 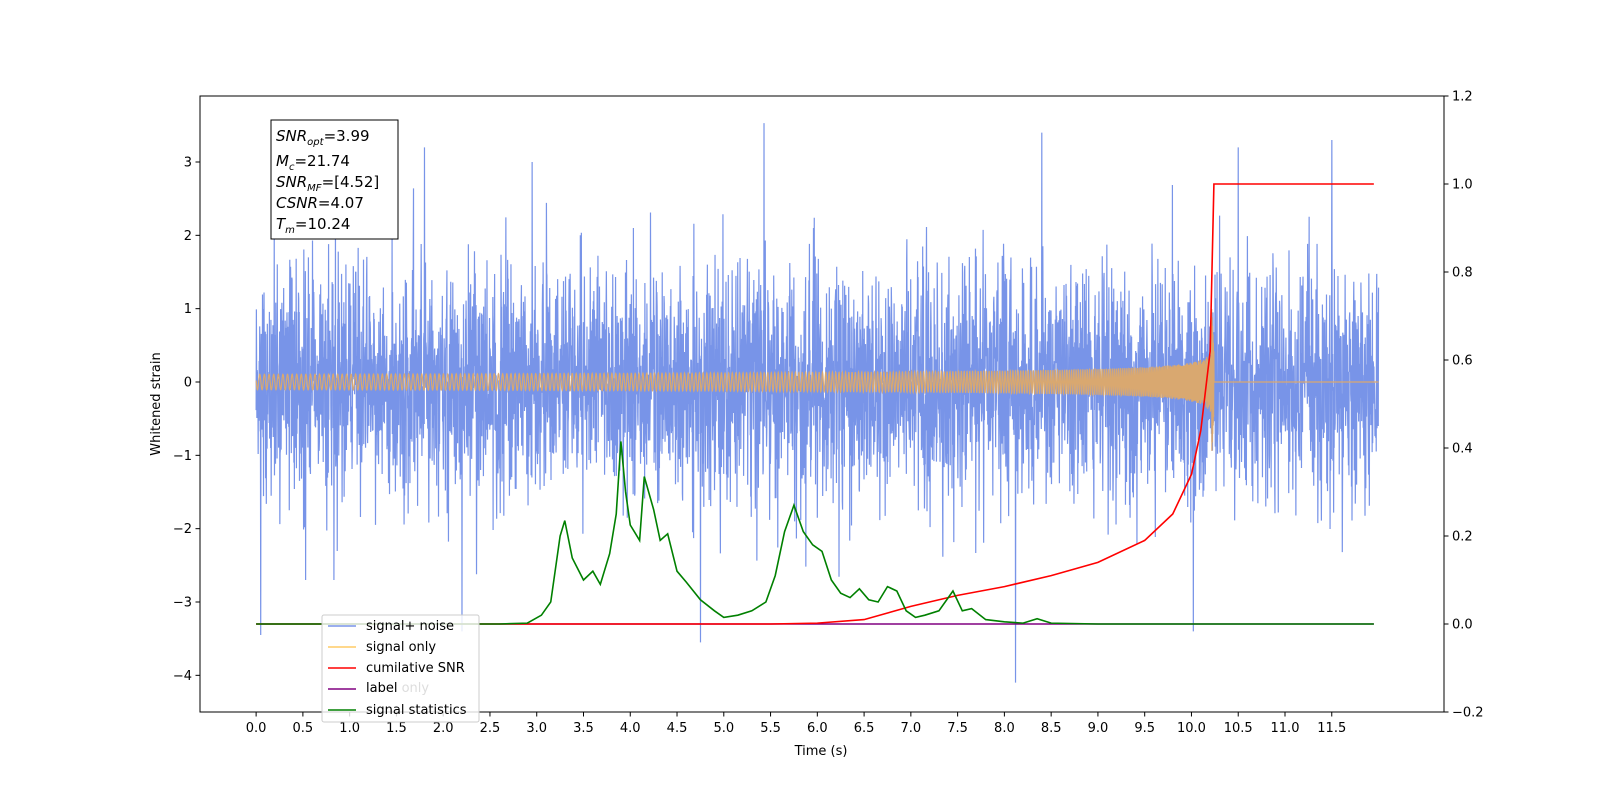 I want to click on x-tick-label: 0.5, so click(x=303, y=728).